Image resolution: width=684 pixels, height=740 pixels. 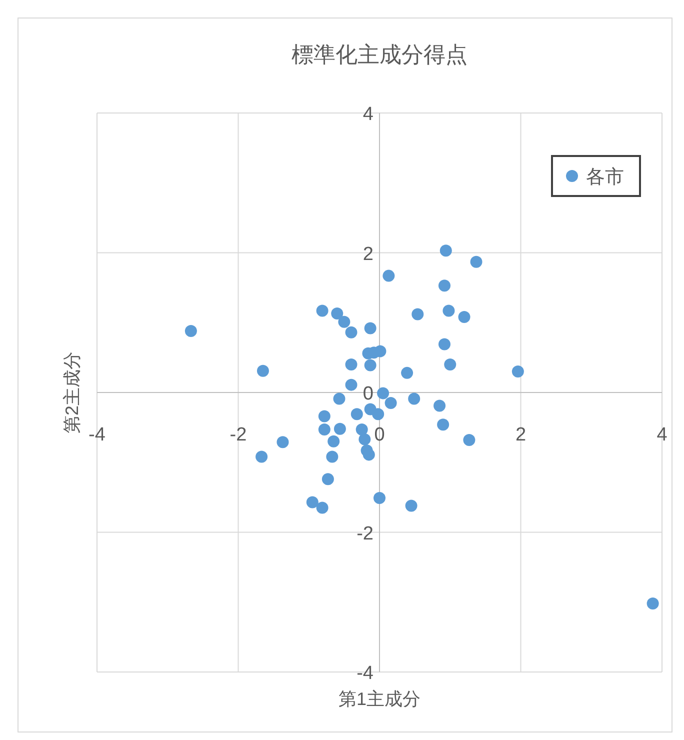 I want to click on y-tick-label: 4, so click(x=368, y=114).